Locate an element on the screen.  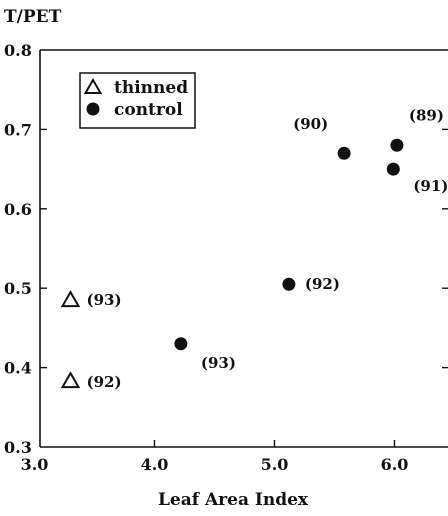
y-tick-label: 0.4 is located at coordinates (18, 368).